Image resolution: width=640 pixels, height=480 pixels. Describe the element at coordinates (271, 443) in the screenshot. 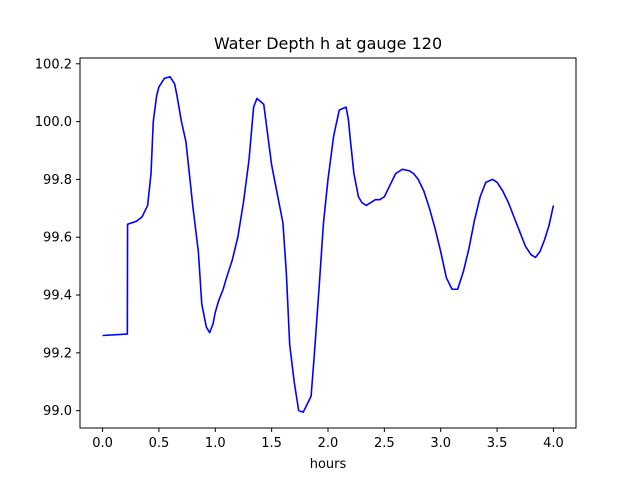

I see `x-tick-label: 1.5` at that location.